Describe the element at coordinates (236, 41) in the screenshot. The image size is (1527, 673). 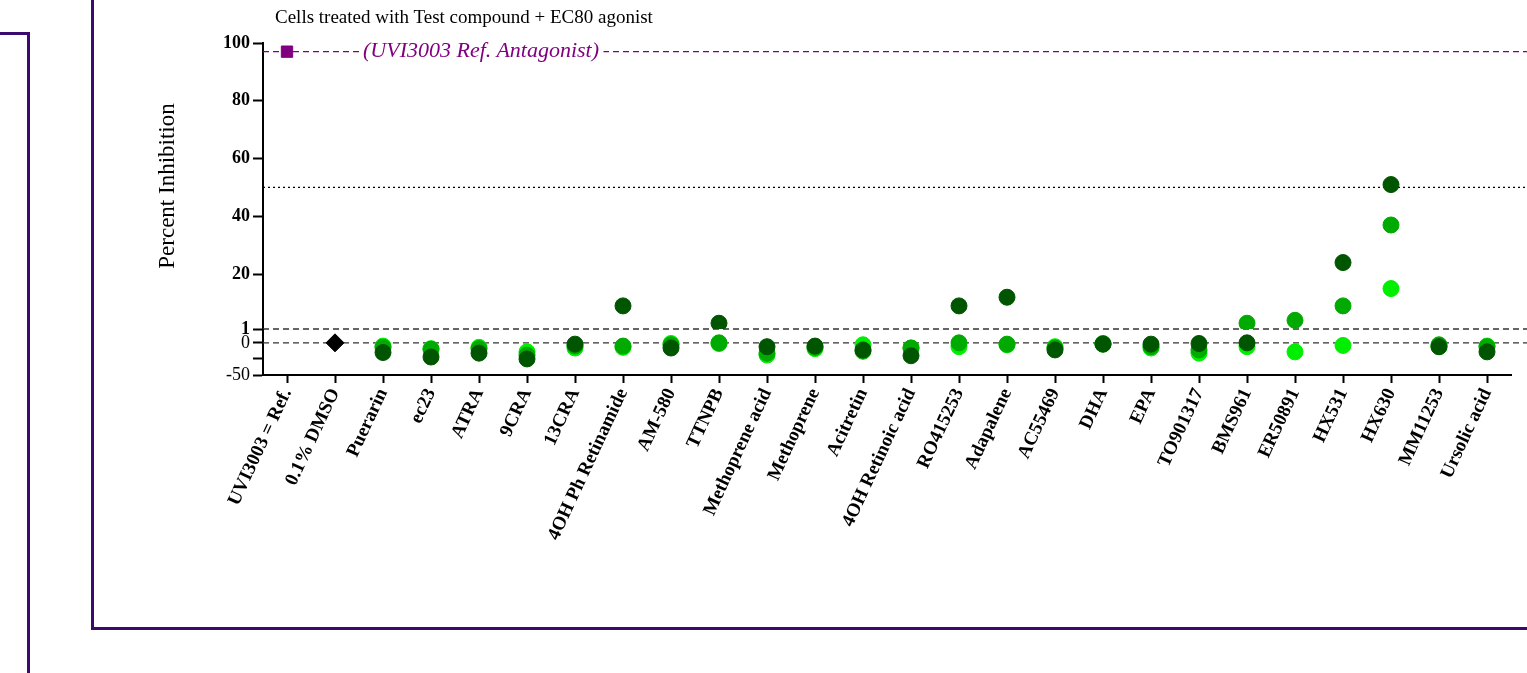
I see `y-tick-label: 100` at that location.